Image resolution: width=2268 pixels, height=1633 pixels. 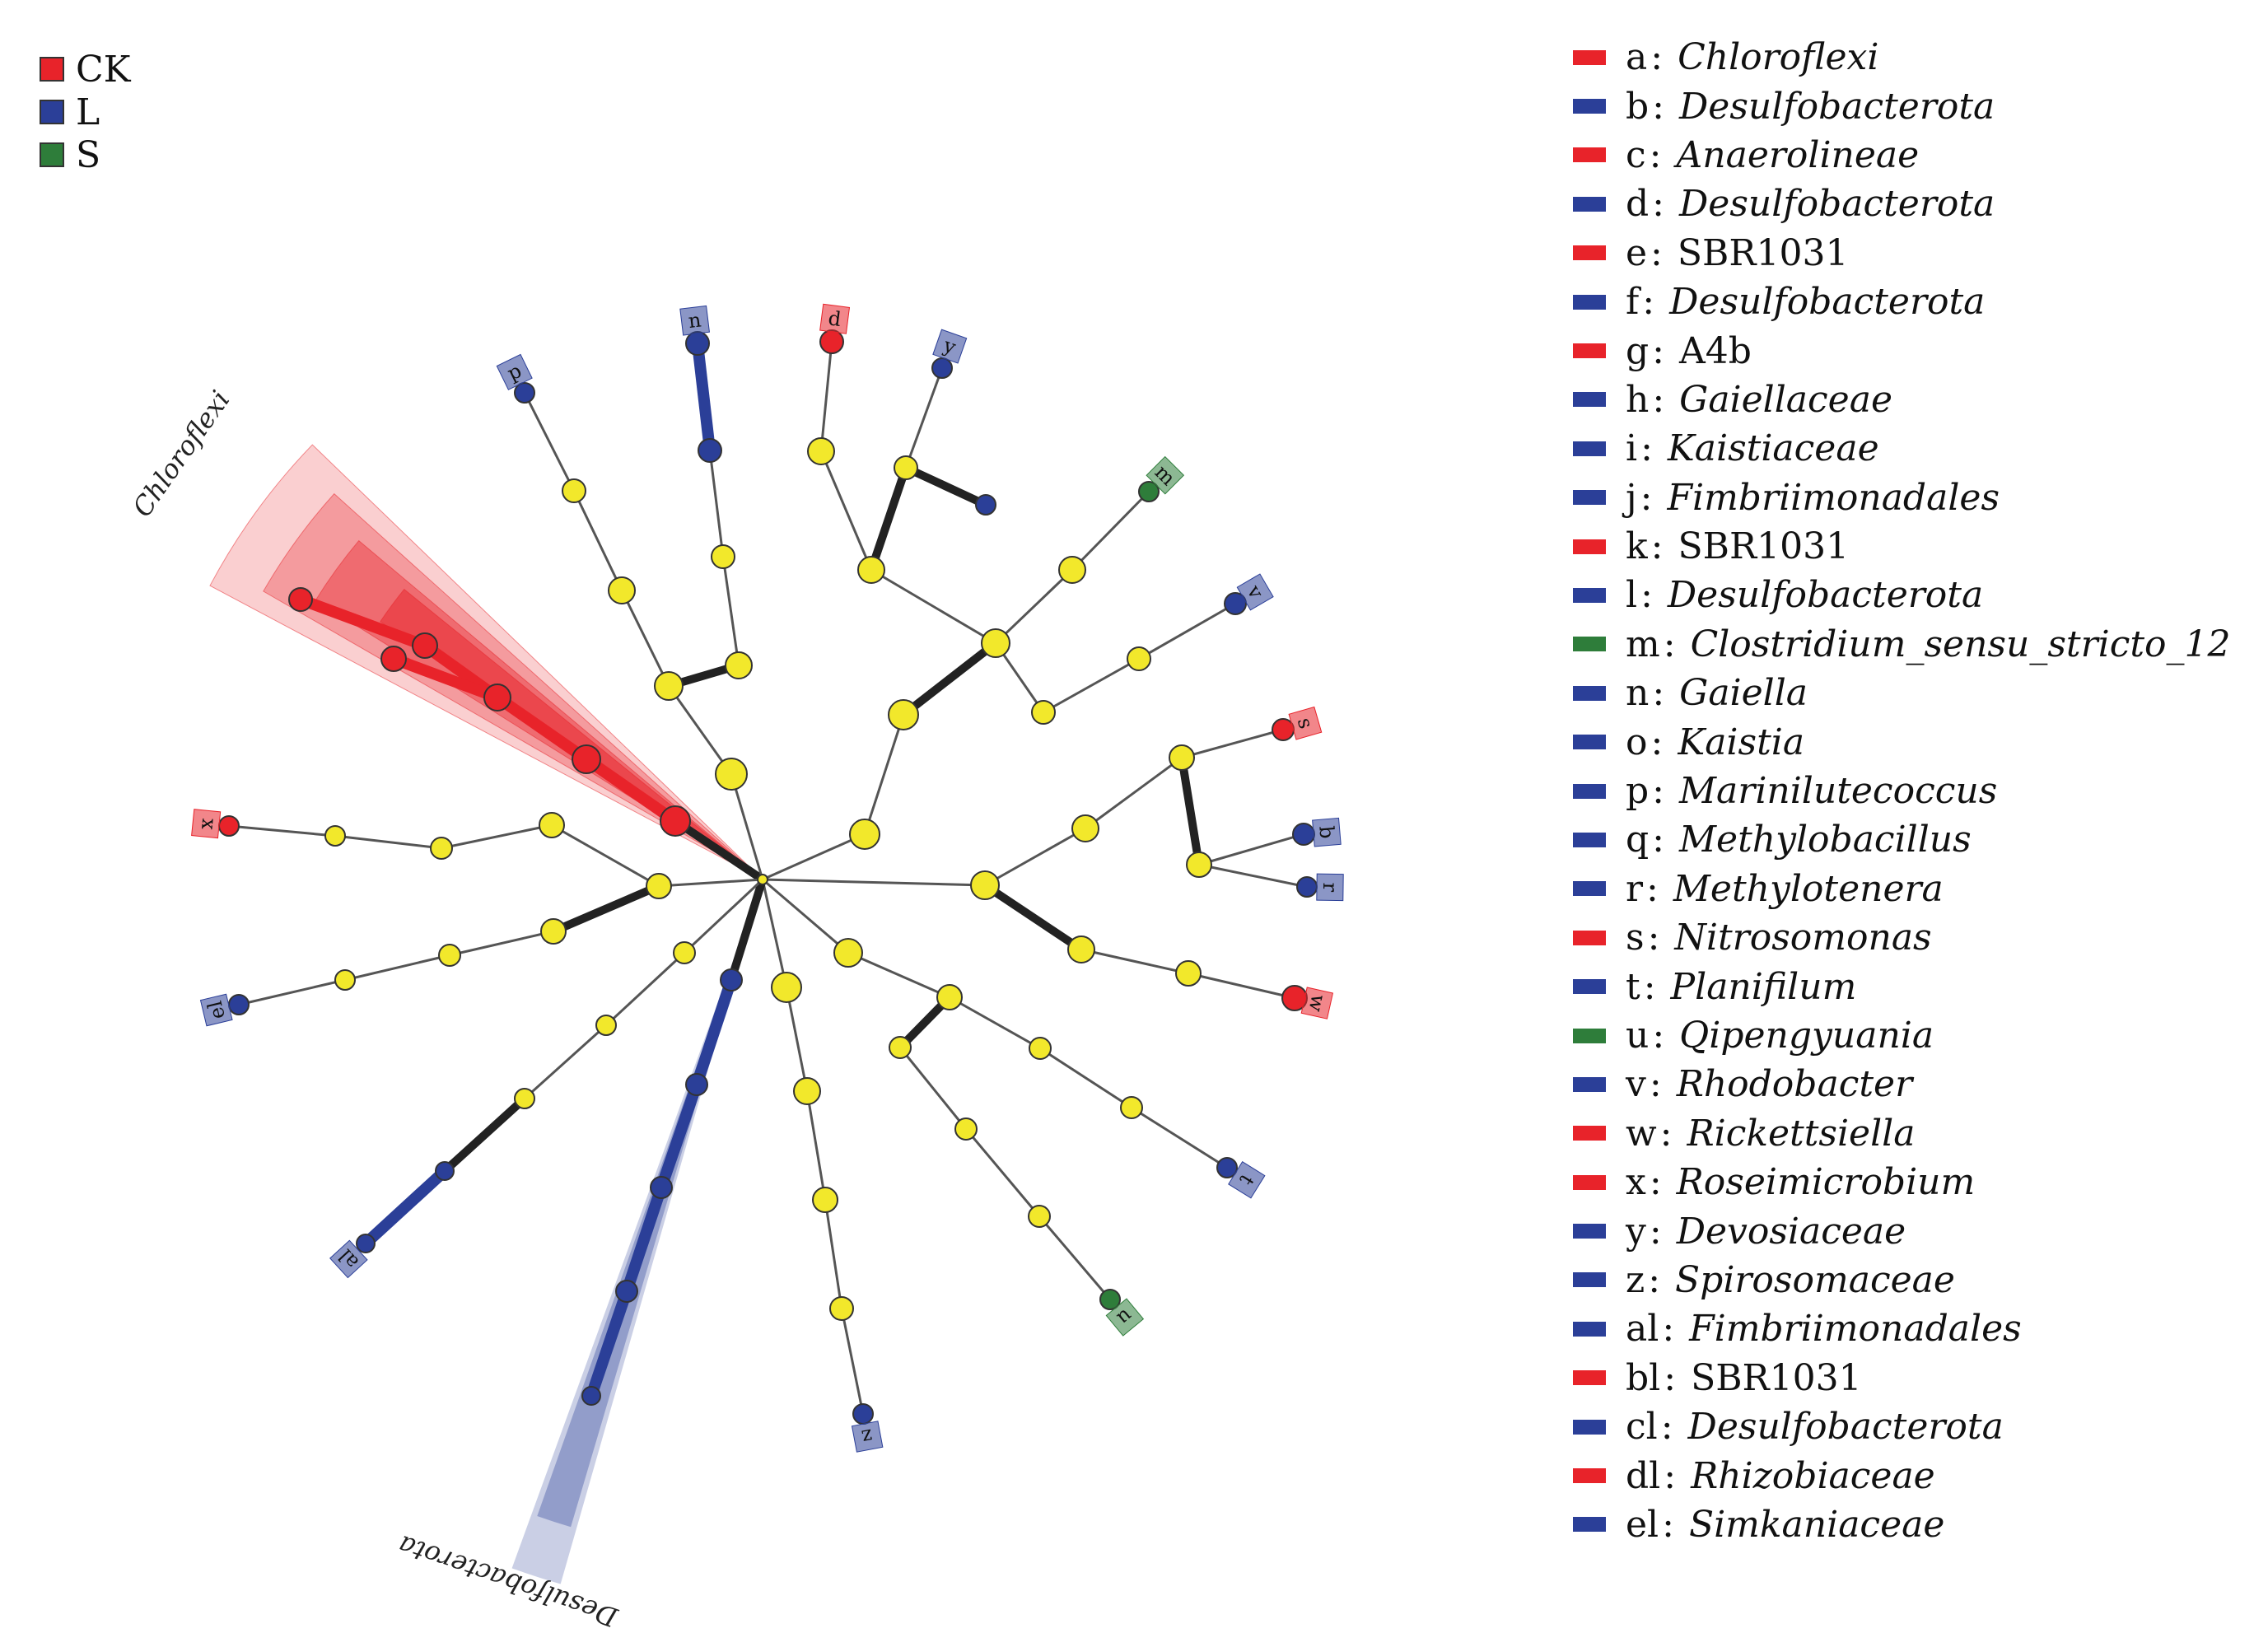 I want to click on taxon-name: Chloroflexi, so click(x=1778, y=57).